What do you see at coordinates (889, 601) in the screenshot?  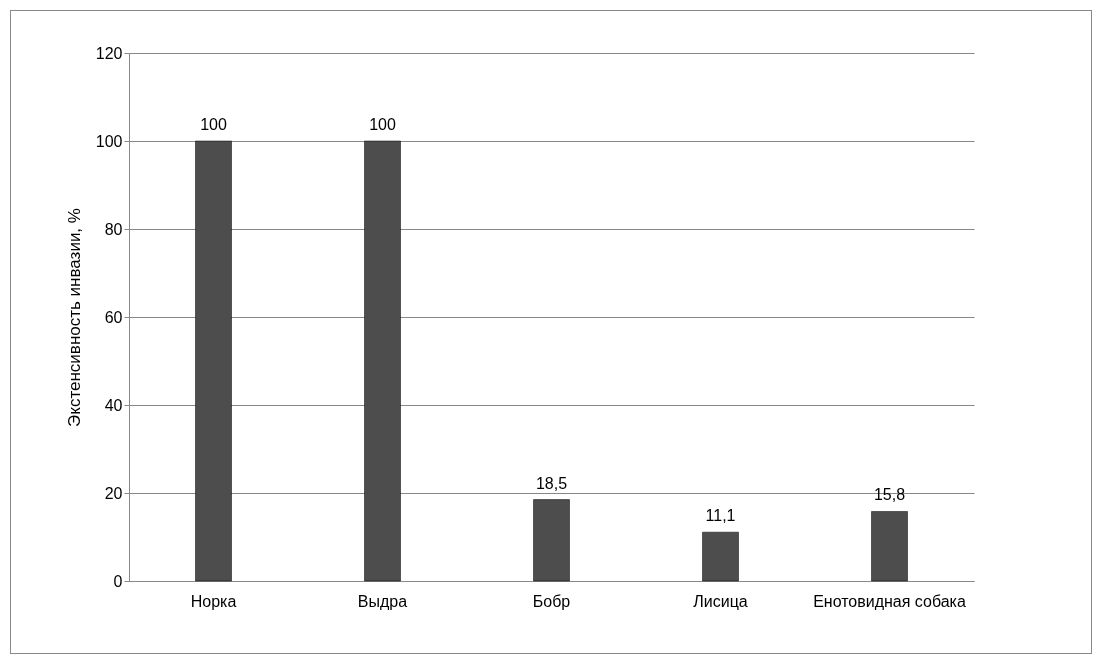 I see `x-tick-label: Енотовидная собака` at bounding box center [889, 601].